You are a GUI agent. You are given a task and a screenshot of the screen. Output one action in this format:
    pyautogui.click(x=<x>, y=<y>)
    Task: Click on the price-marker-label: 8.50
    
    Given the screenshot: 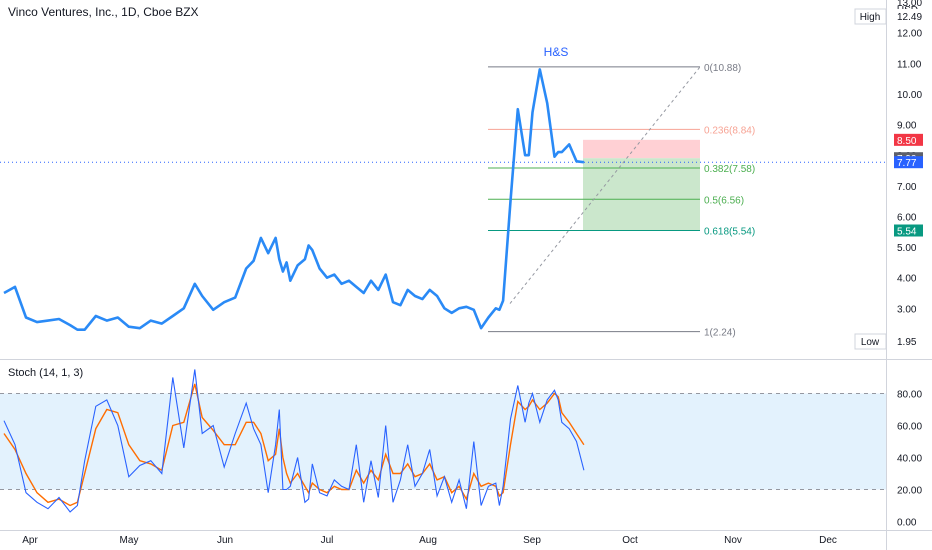 What is the action you would take?
    pyautogui.click(x=907, y=141)
    